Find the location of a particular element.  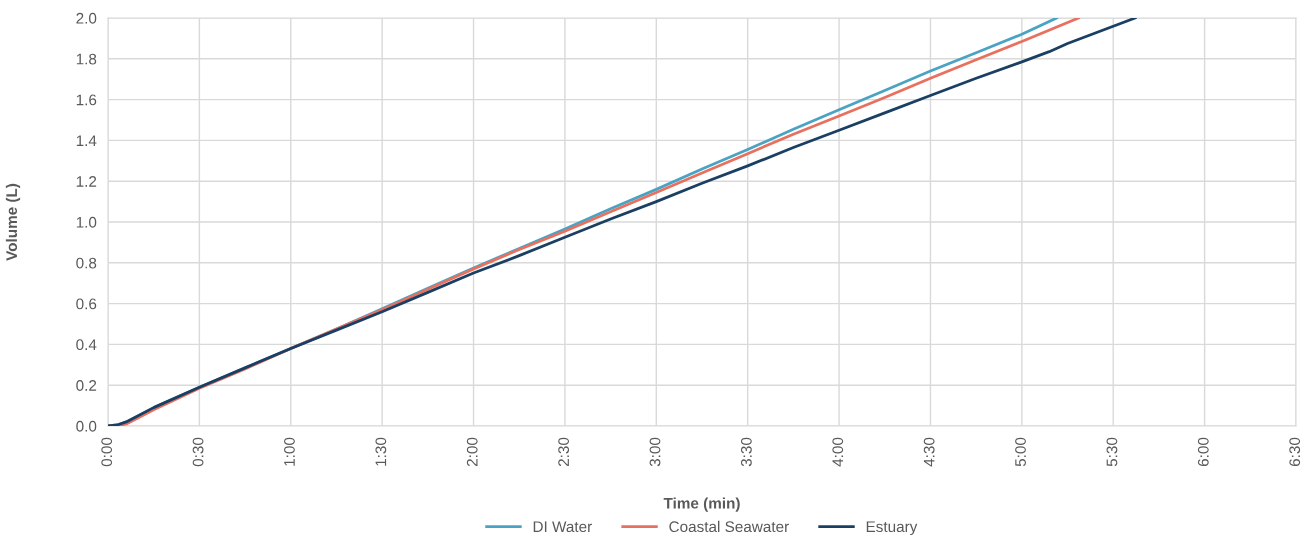

x-tick-label: 3:30 is located at coordinates (746, 452).